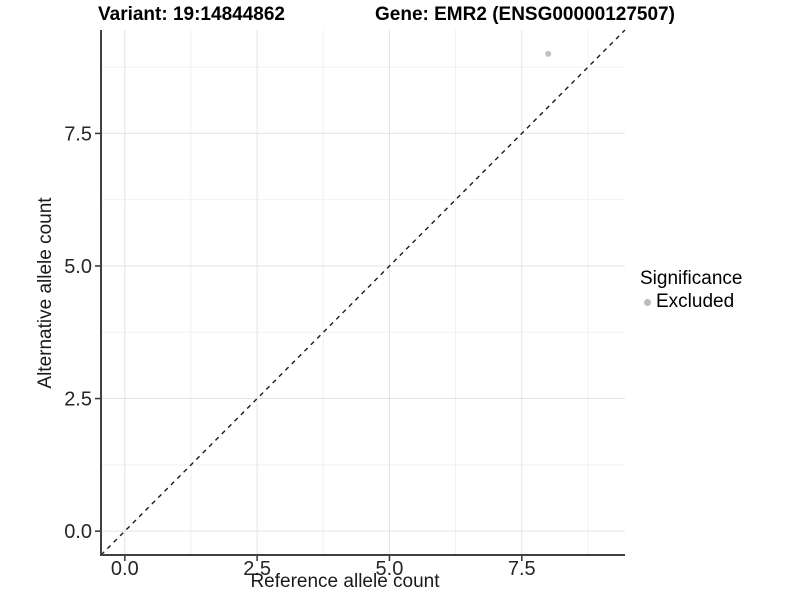  I want to click on x-tick-label: 7.5, so click(522, 569).